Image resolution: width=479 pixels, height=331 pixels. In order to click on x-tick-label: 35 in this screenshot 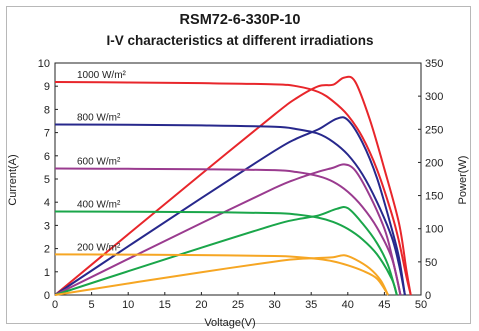, I will do `click(311, 305)`.